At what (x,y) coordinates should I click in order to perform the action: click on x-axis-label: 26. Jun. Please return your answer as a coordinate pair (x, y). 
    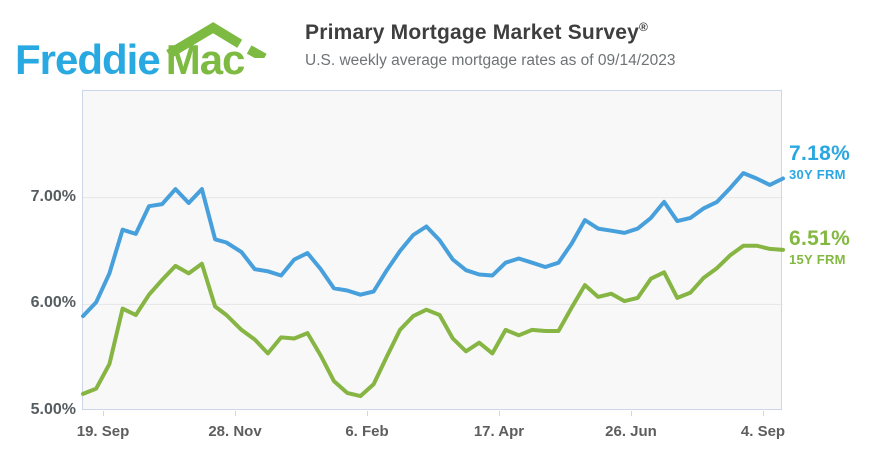
    Looking at the image, I should click on (631, 431).